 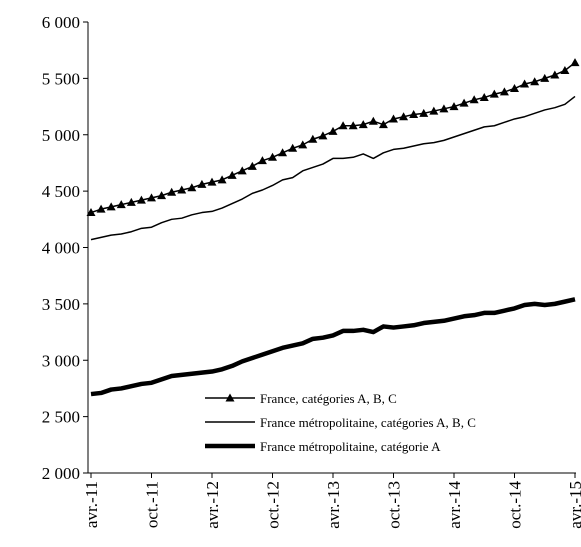 I want to click on y-tick-label: 2 500, so click(x=61, y=417).